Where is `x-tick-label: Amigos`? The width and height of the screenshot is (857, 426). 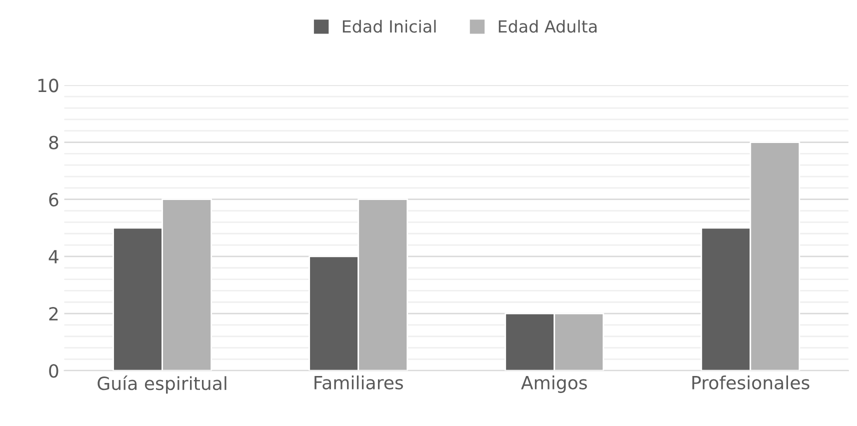
x-tick-label: Amigos is located at coordinates (554, 384).